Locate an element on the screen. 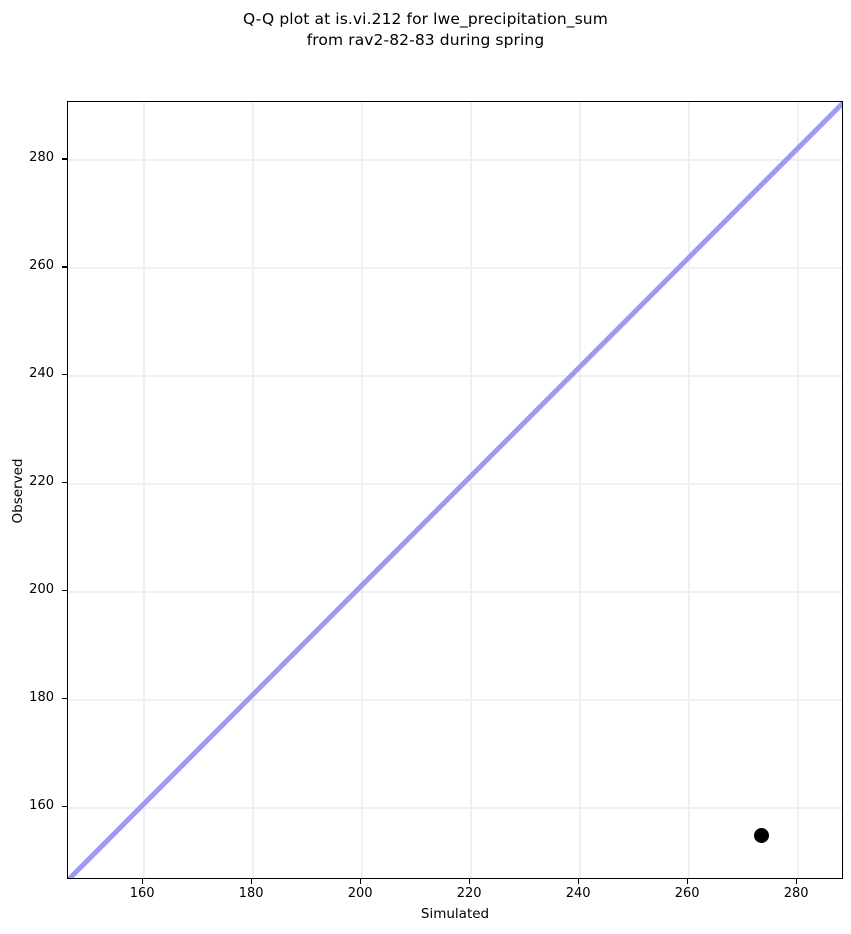 Image resolution: width=851 pixels, height=934 pixels. x-tick-label: 280 is located at coordinates (796, 893).